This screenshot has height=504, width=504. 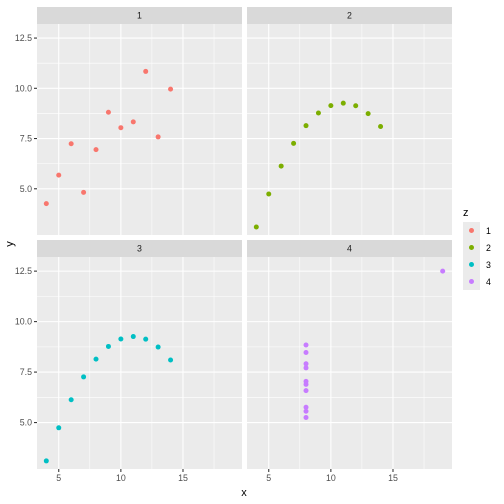 What do you see at coordinates (244, 493) in the screenshot?
I see `x-axis-title: x` at bounding box center [244, 493].